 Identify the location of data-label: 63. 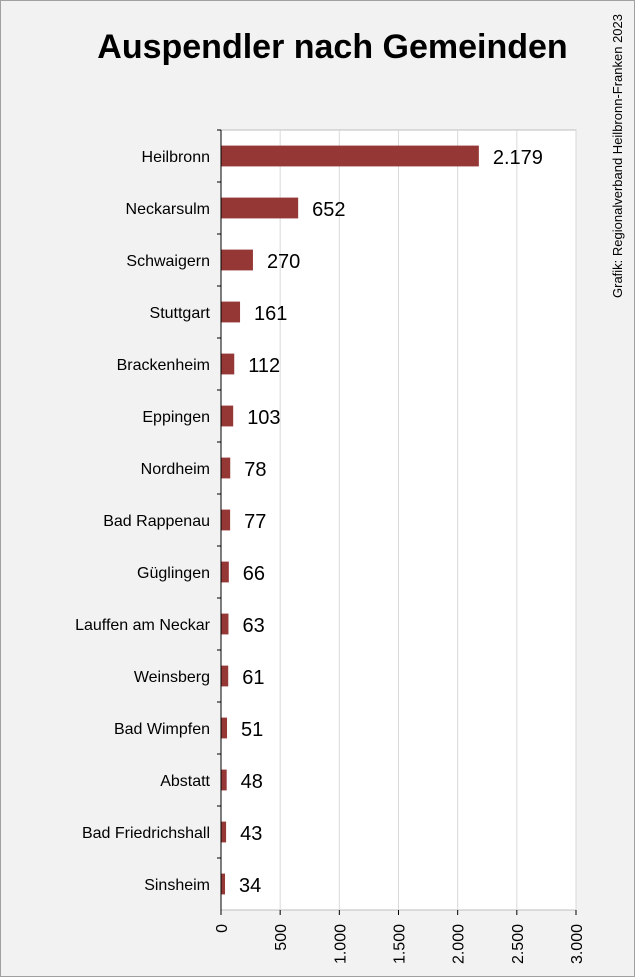
(253, 626).